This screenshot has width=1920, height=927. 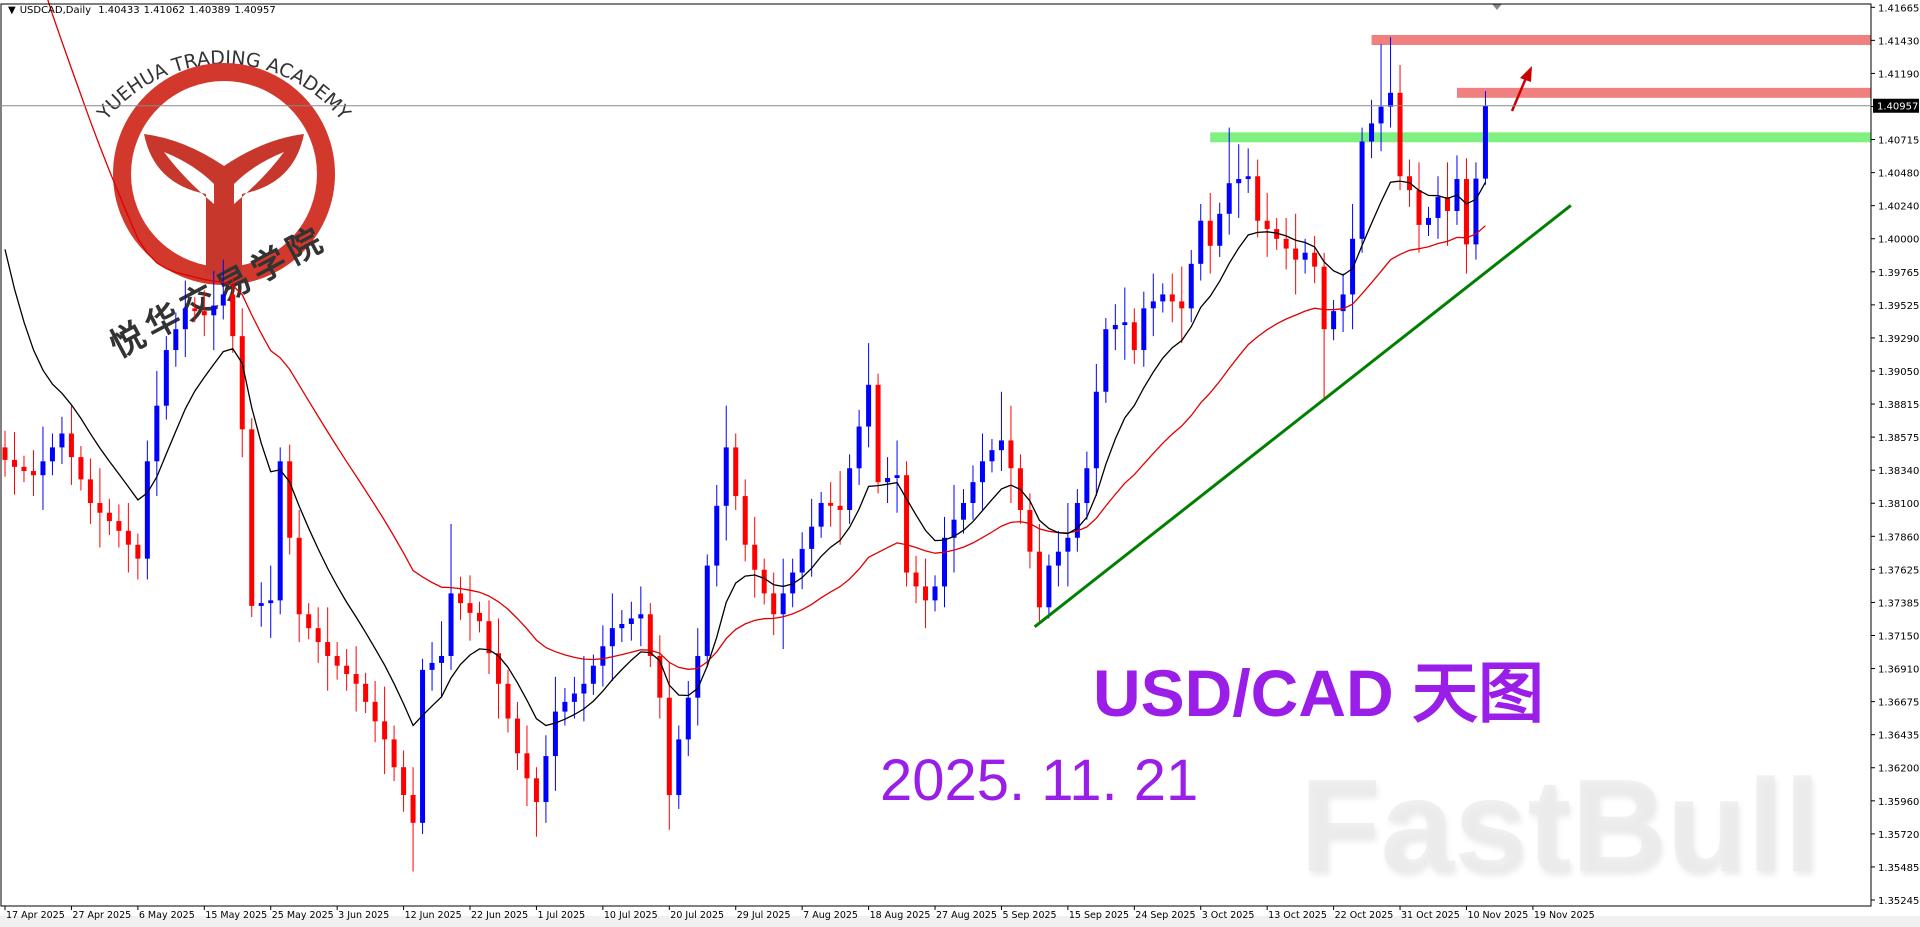 What do you see at coordinates (900, 915) in the screenshot?
I see `x-tick-label: 18 Aug 2025` at bounding box center [900, 915].